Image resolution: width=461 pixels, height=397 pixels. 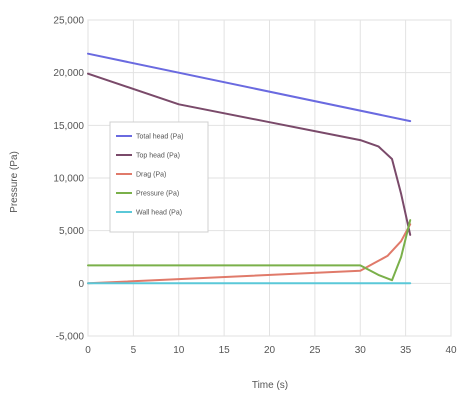 I want to click on x-tick-label: 5, so click(x=134, y=350).